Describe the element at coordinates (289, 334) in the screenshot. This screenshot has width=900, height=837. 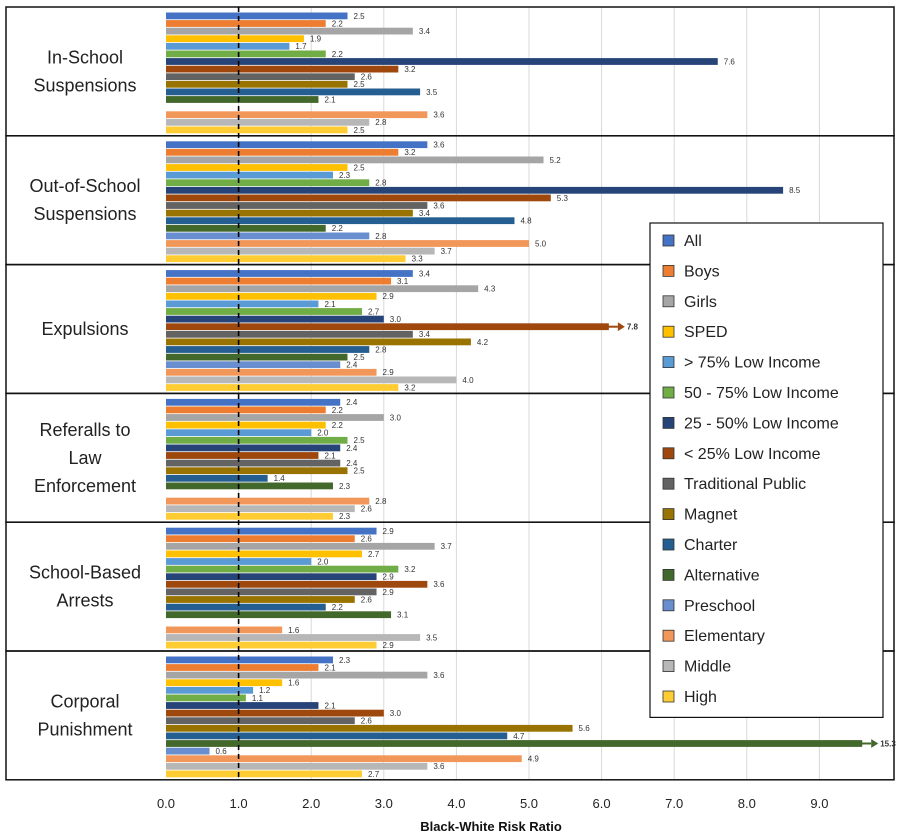
I see `bar-traditional-public` at that location.